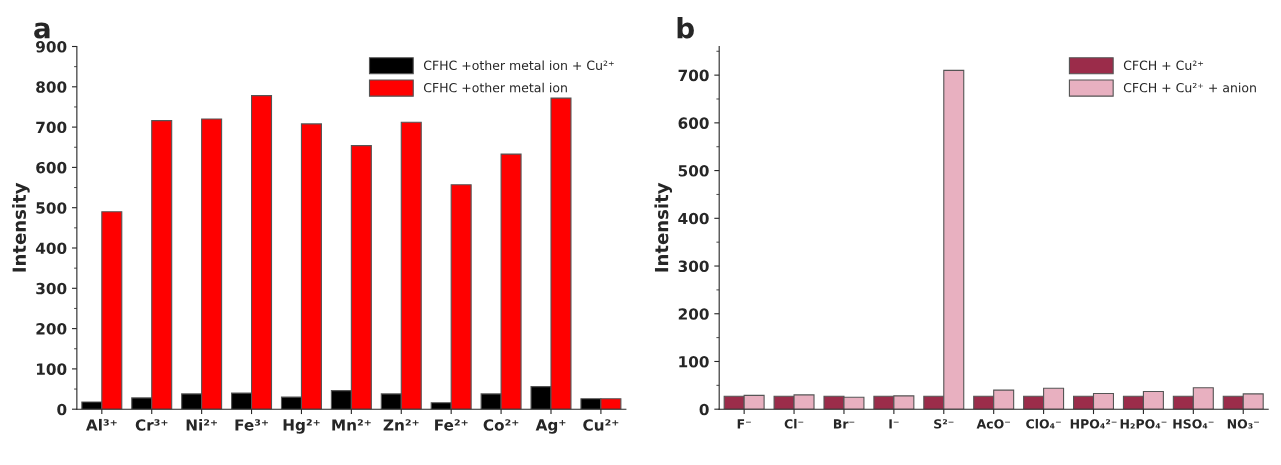 The width and height of the screenshot is (1281, 465). Describe the element at coordinates (51, 87) in the screenshot. I see `y-tick-label: 800` at that location.